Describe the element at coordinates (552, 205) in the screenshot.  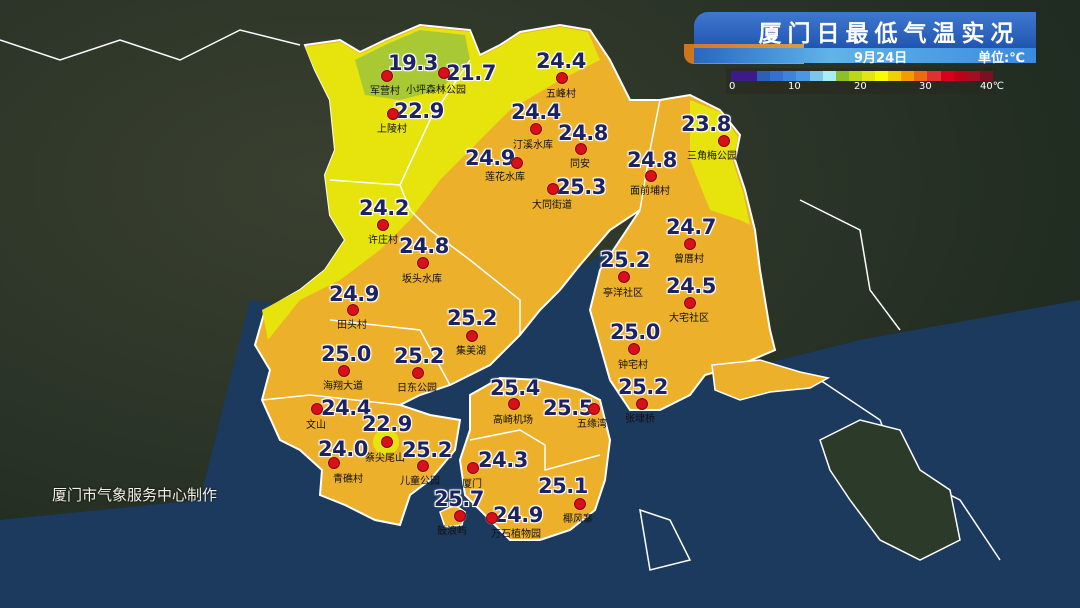
I see `station-name: 大同街道` at that location.